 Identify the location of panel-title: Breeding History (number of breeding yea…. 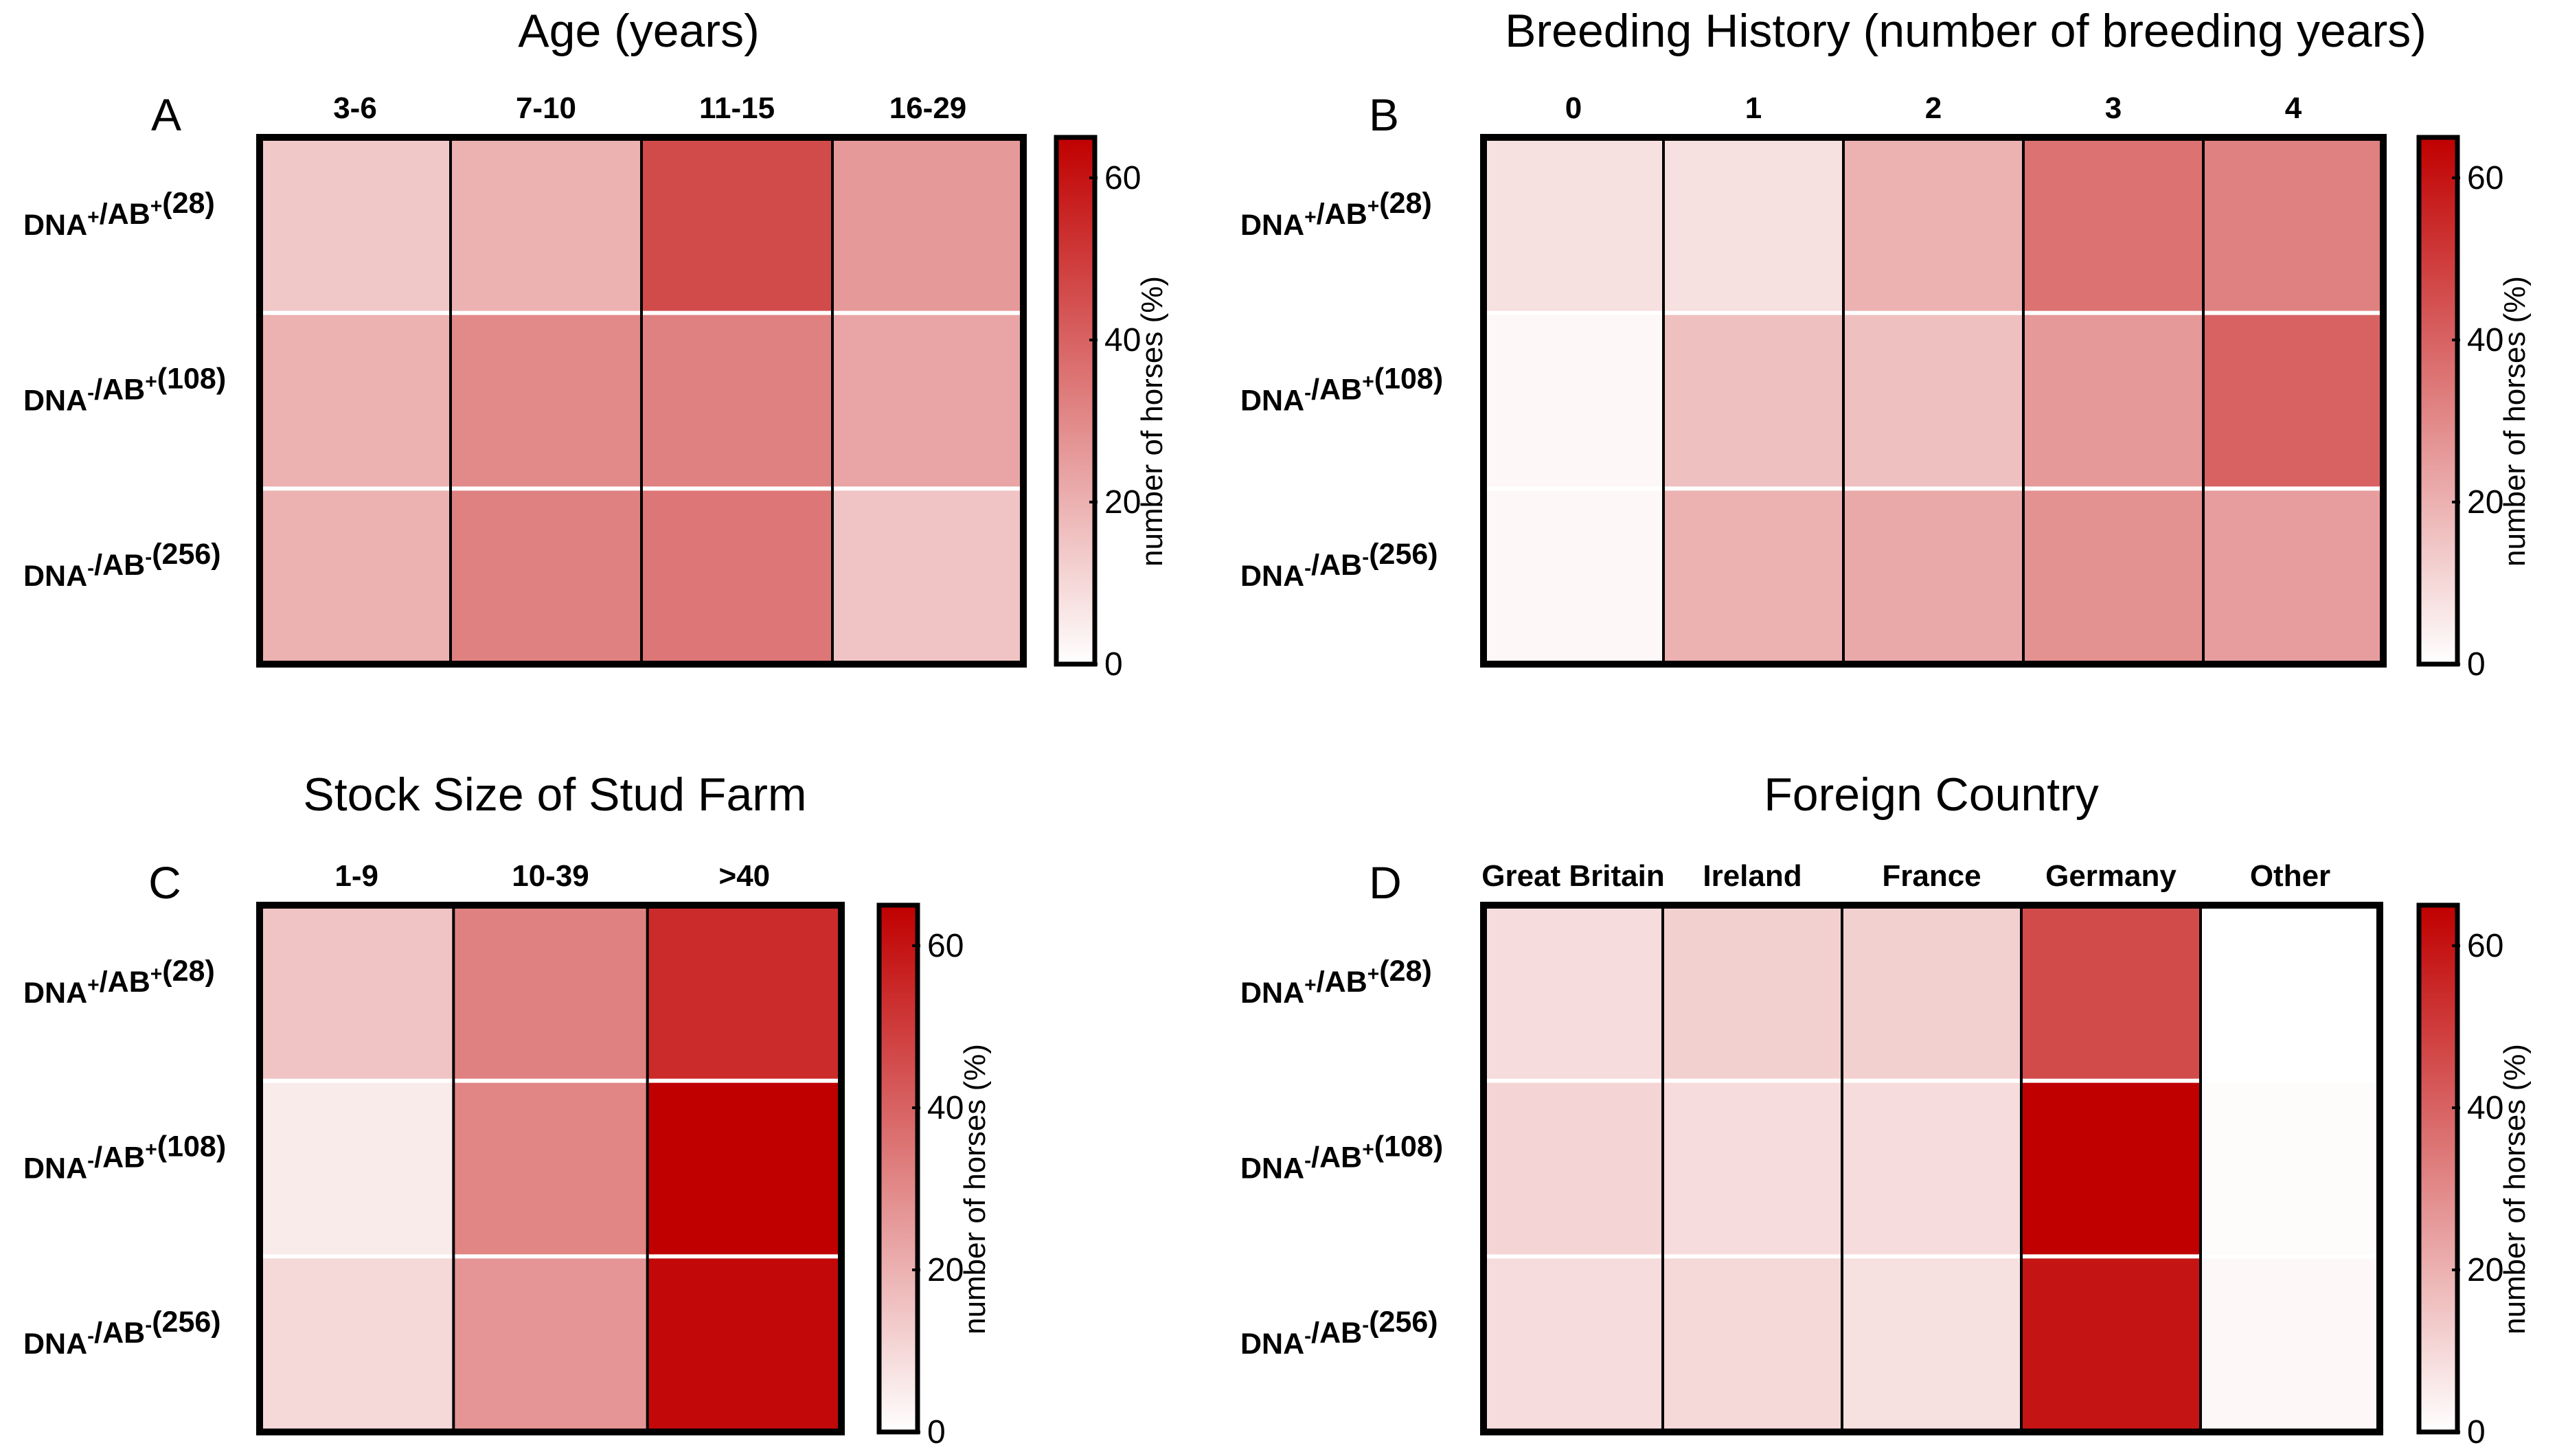
(1966, 31).